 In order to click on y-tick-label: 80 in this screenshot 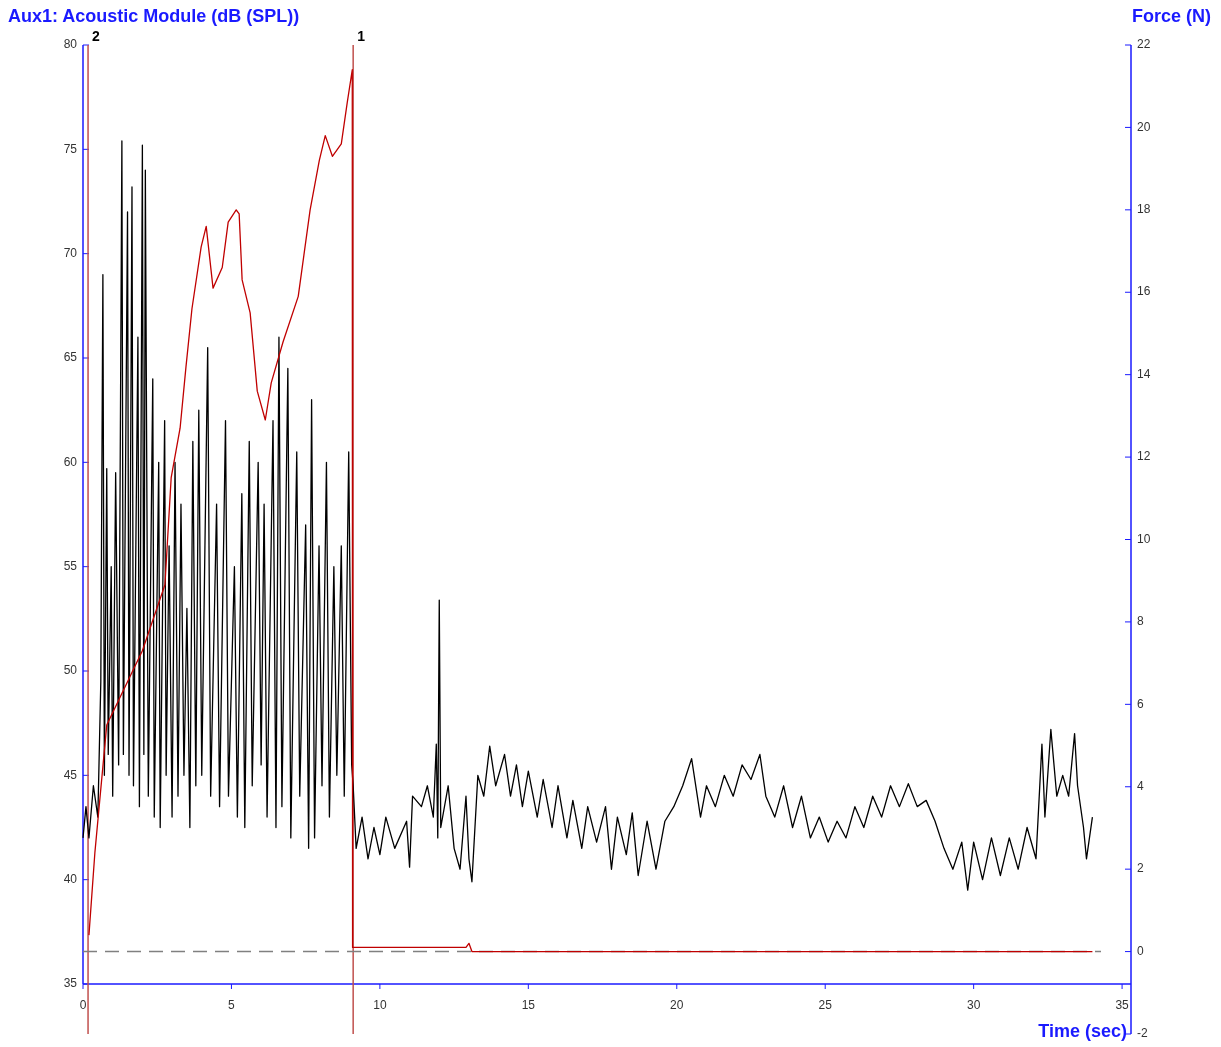, I will do `click(70, 44)`.